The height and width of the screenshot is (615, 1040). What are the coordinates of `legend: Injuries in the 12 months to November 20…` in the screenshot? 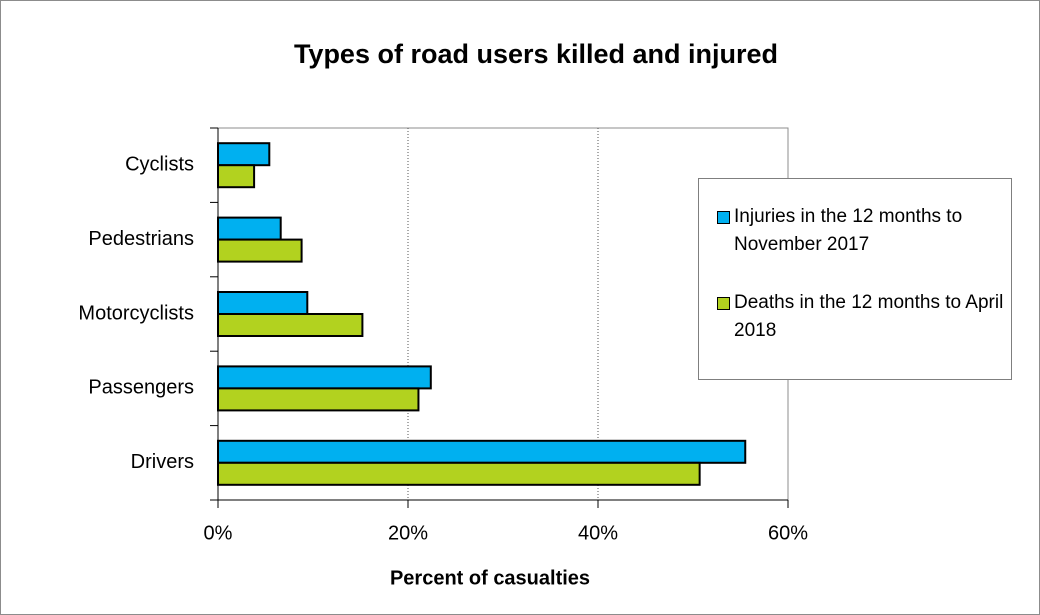 It's located at (855, 279).